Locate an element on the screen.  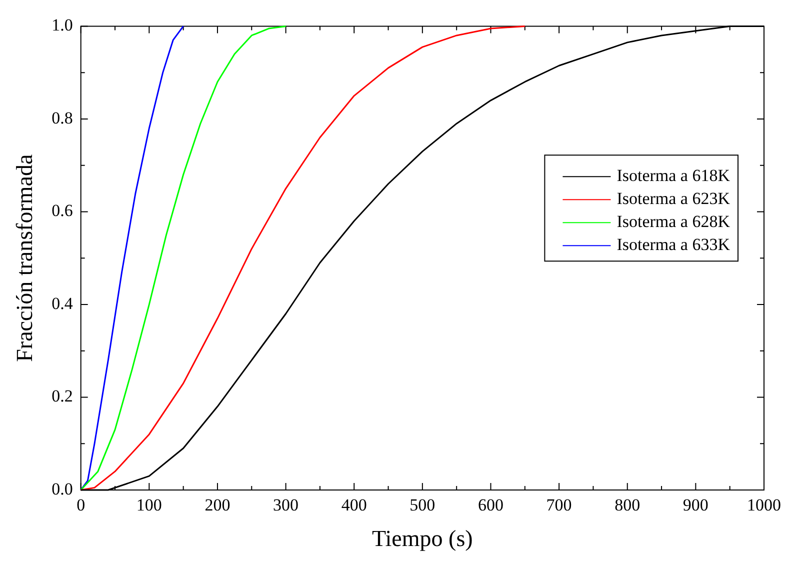
legend-label: Isoterma a 618K is located at coordinates (673, 176).